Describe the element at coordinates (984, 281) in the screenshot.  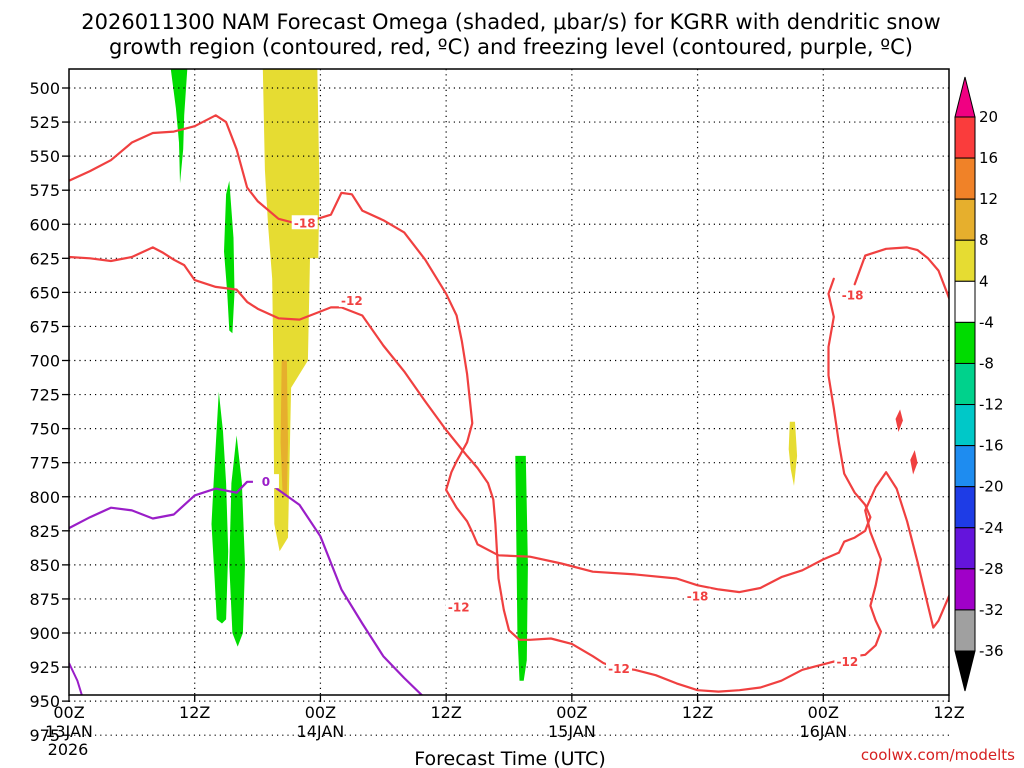
I see `colorbar-label: 4` at that location.